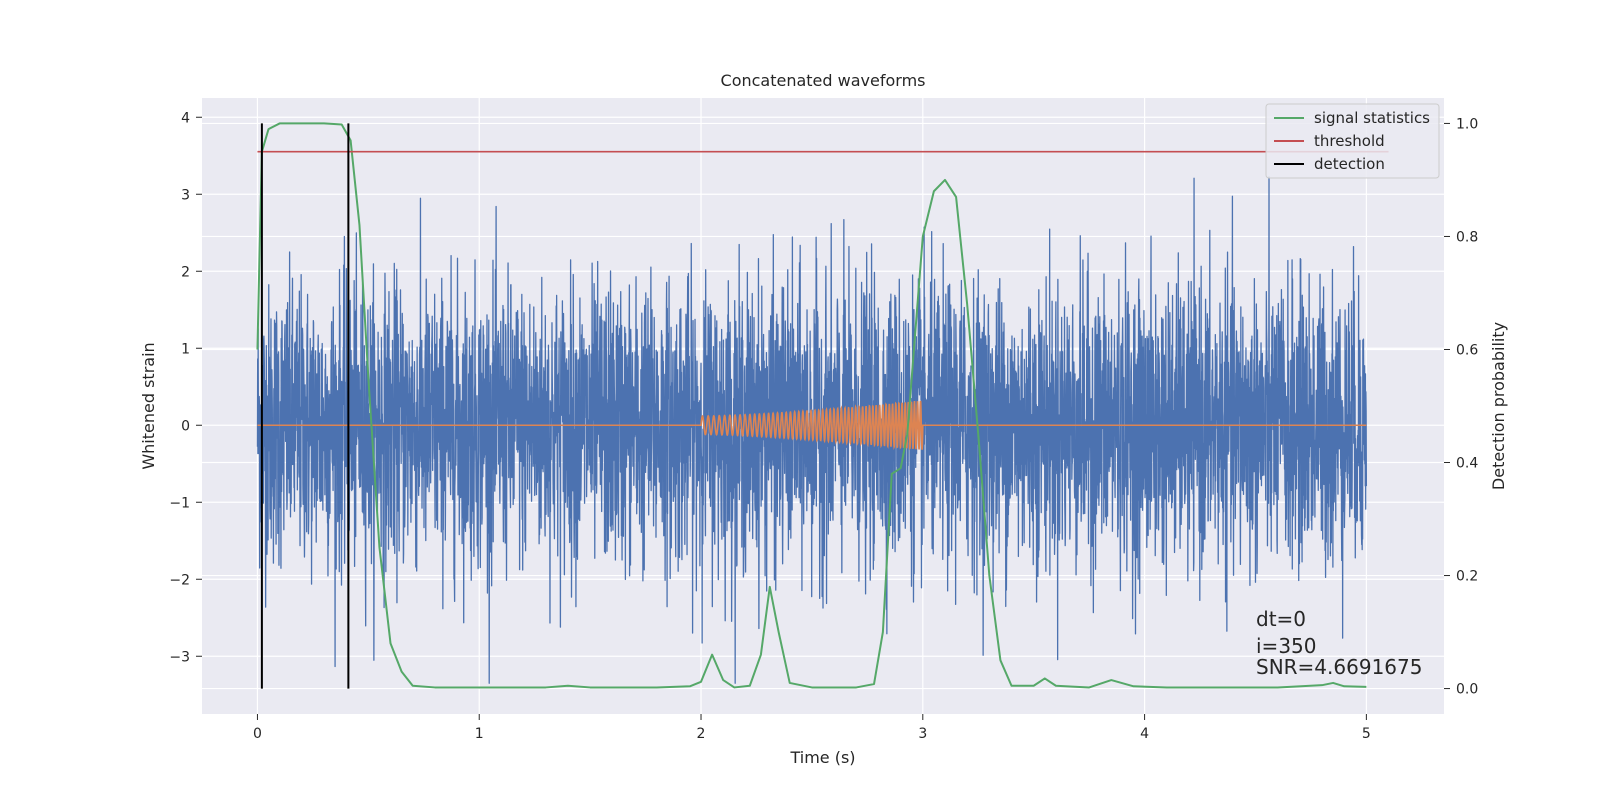  Describe the element at coordinates (148, 405) in the screenshot. I see `y-axis-left-label: Whitened strain` at that location.